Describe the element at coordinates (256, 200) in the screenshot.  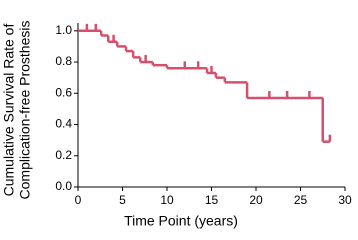
I see `x-tick-label: 20` at that location.